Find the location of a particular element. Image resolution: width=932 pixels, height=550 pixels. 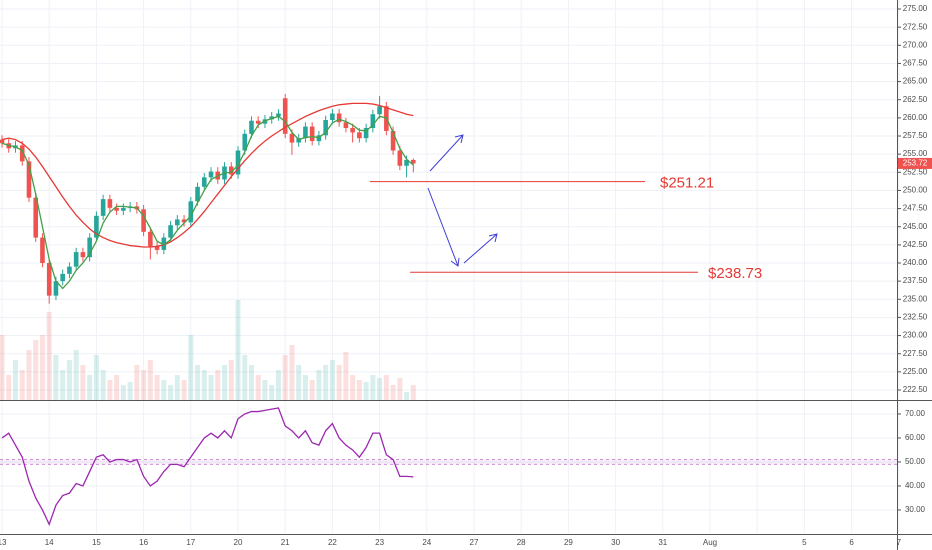

rsi-tick-label: 60.00 is located at coordinates (915, 437).